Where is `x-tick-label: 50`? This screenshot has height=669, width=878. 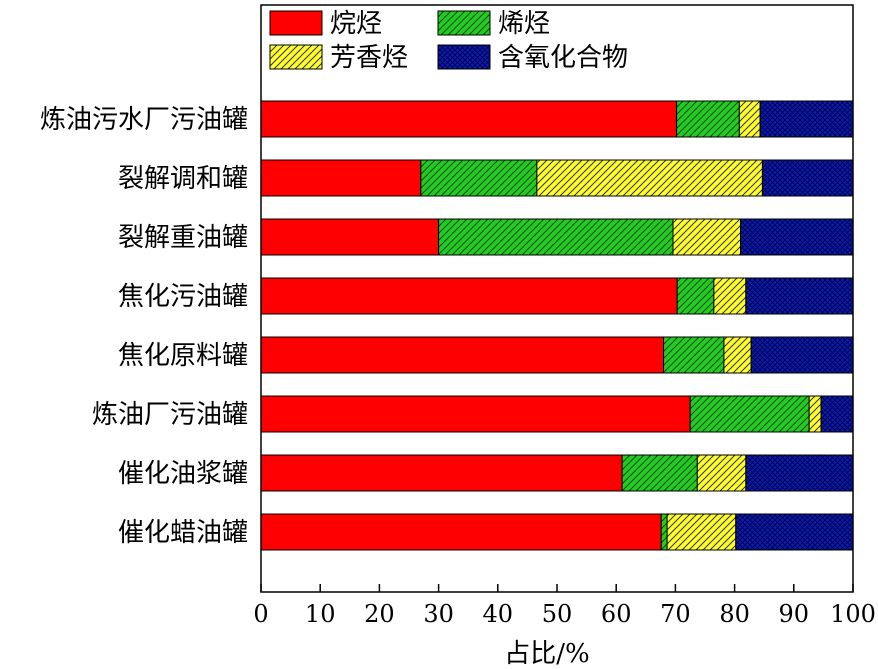
x-tick-label: 50 is located at coordinates (557, 614).